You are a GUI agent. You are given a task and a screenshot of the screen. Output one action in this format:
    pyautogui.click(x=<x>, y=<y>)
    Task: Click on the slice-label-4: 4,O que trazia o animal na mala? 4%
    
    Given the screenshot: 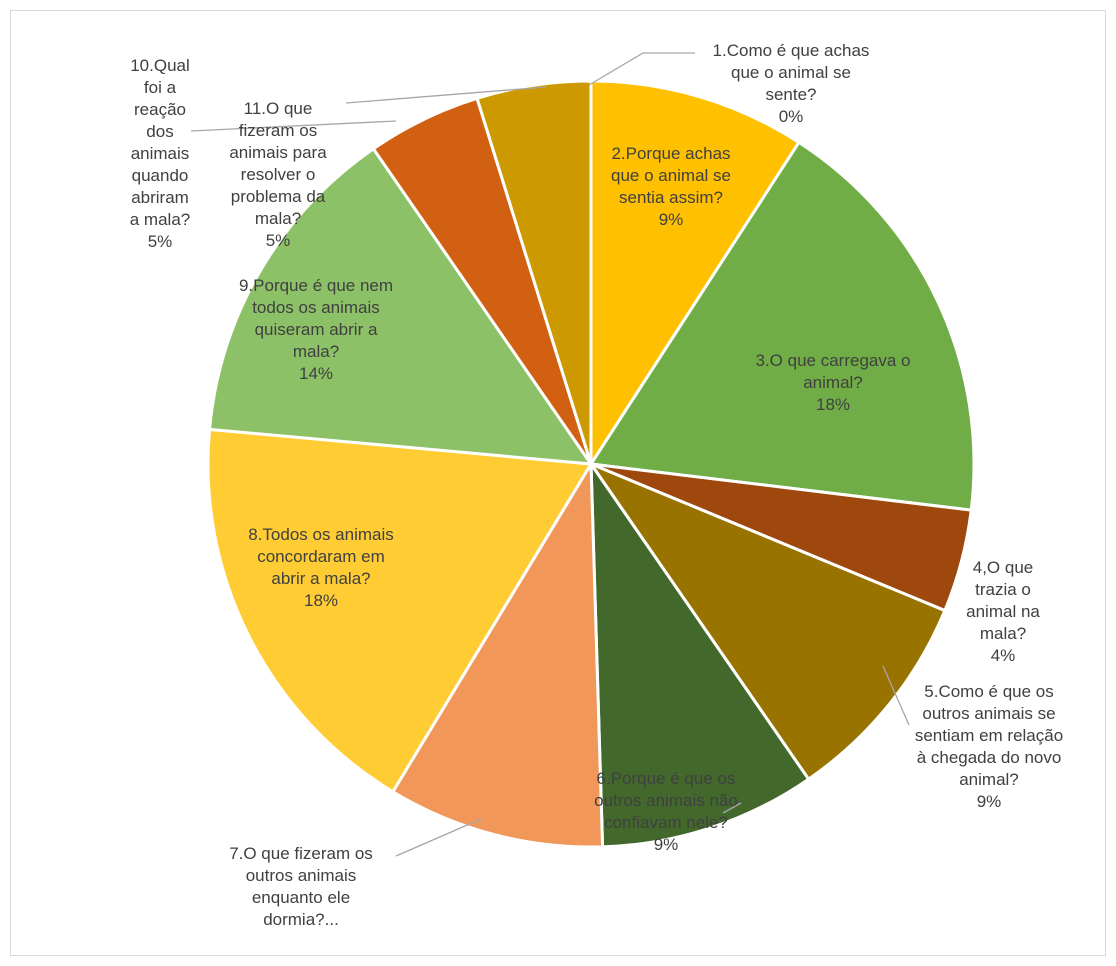 What is the action you would take?
    pyautogui.click(x=1003, y=611)
    